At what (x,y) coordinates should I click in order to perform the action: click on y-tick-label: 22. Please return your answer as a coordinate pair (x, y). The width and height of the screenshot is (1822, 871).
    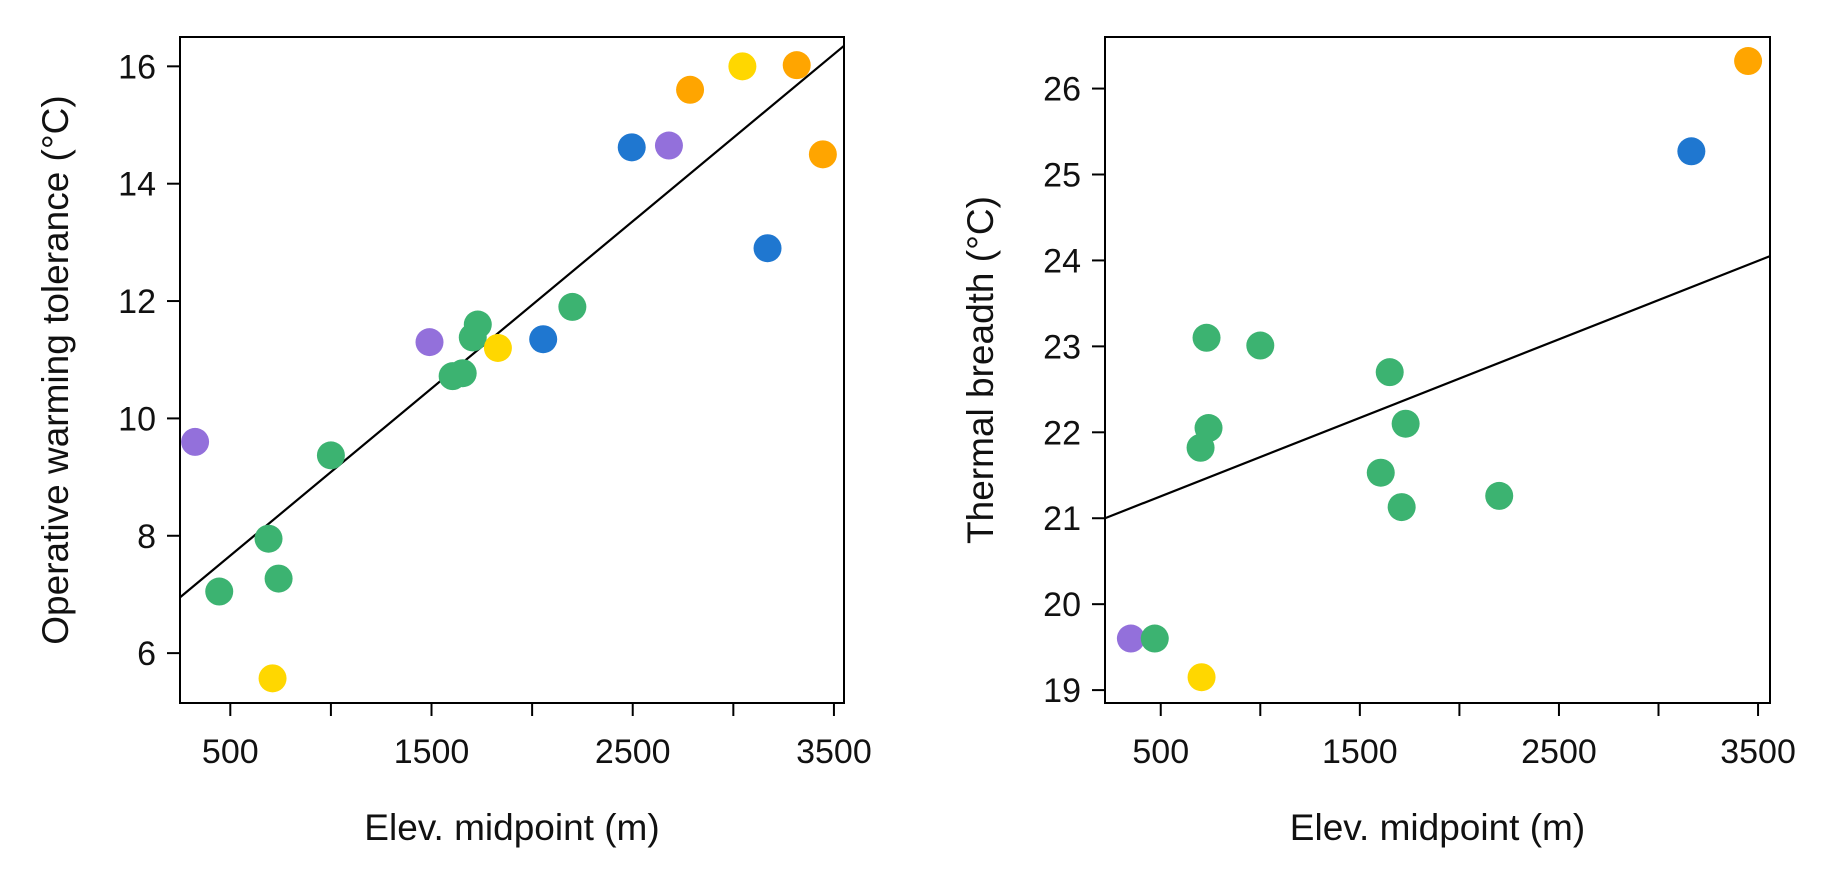
    Looking at the image, I should click on (1062, 433).